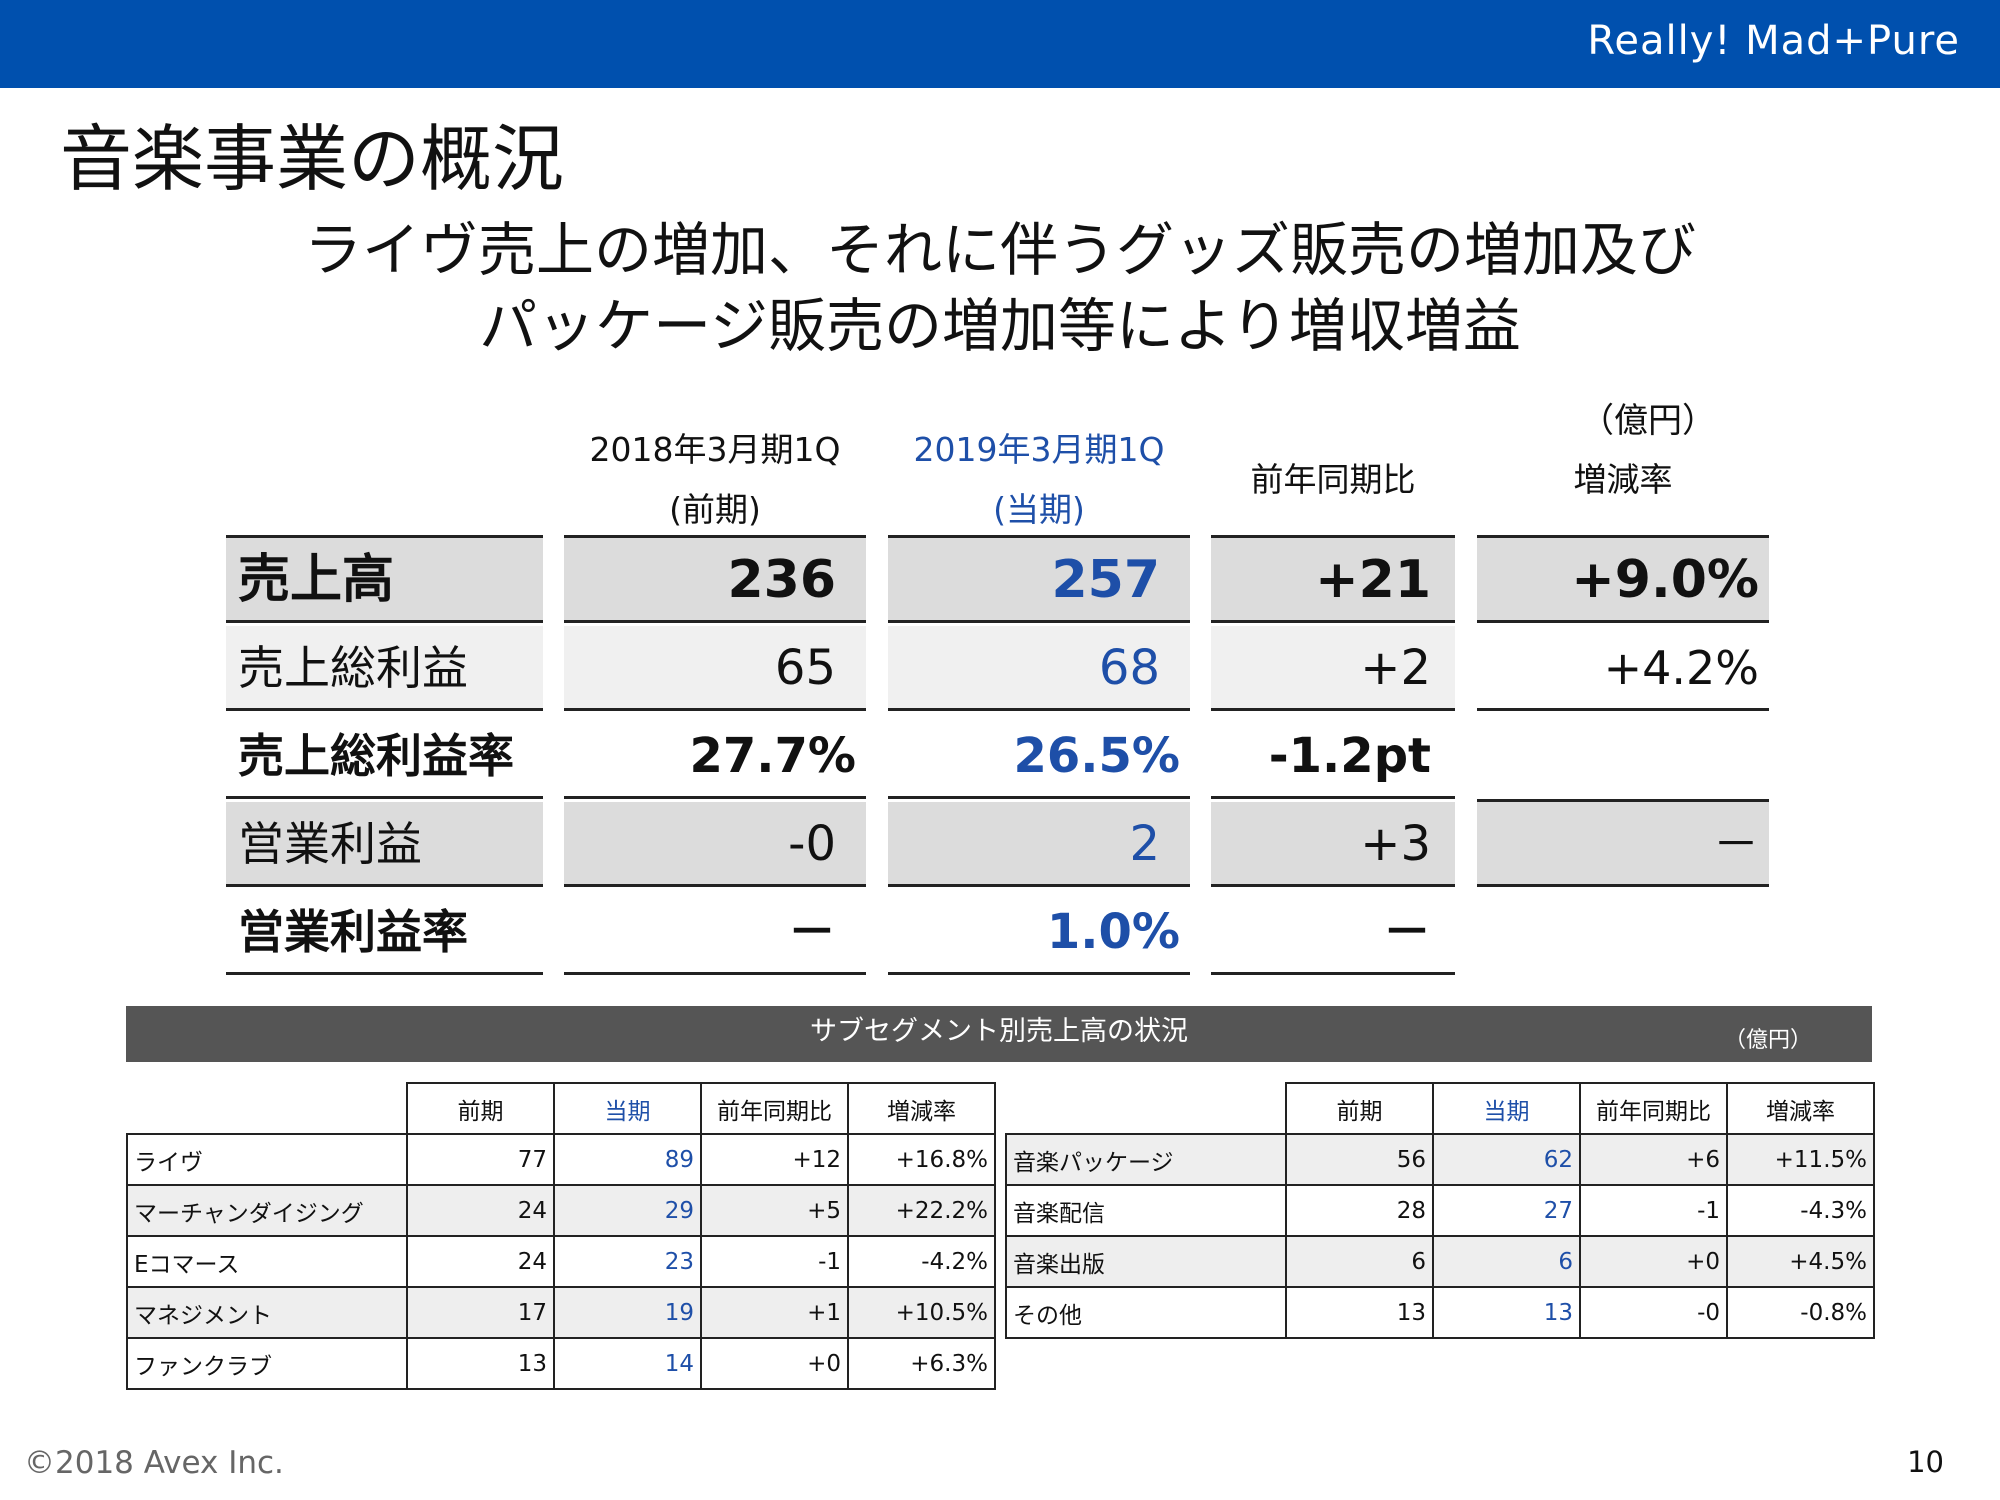 The width and height of the screenshot is (2000, 1500). Describe the element at coordinates (921, 1261) in the screenshot. I see `value-rate: -4.2%` at that location.